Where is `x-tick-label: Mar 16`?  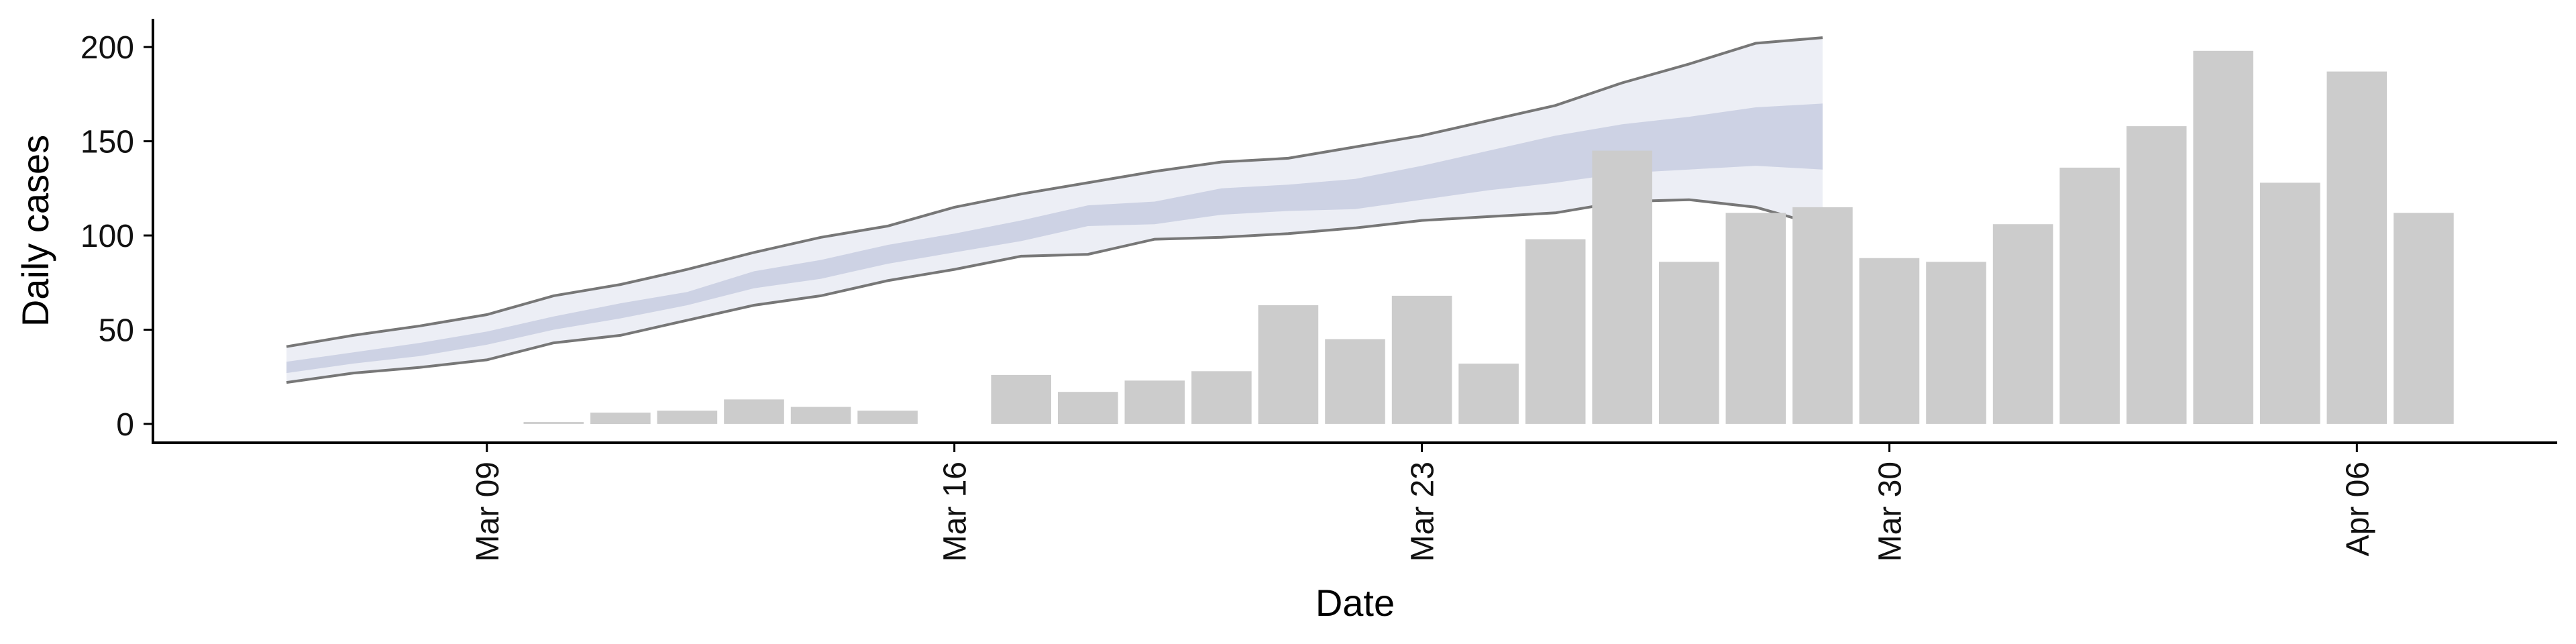 x-tick-label: Mar 16 is located at coordinates (955, 511).